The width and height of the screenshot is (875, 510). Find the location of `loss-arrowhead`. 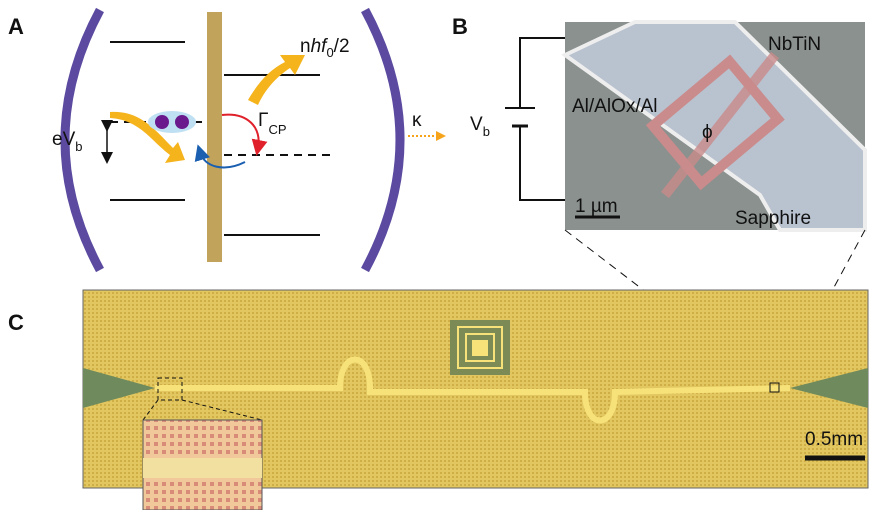

loss-arrowhead is located at coordinates (441, 136).